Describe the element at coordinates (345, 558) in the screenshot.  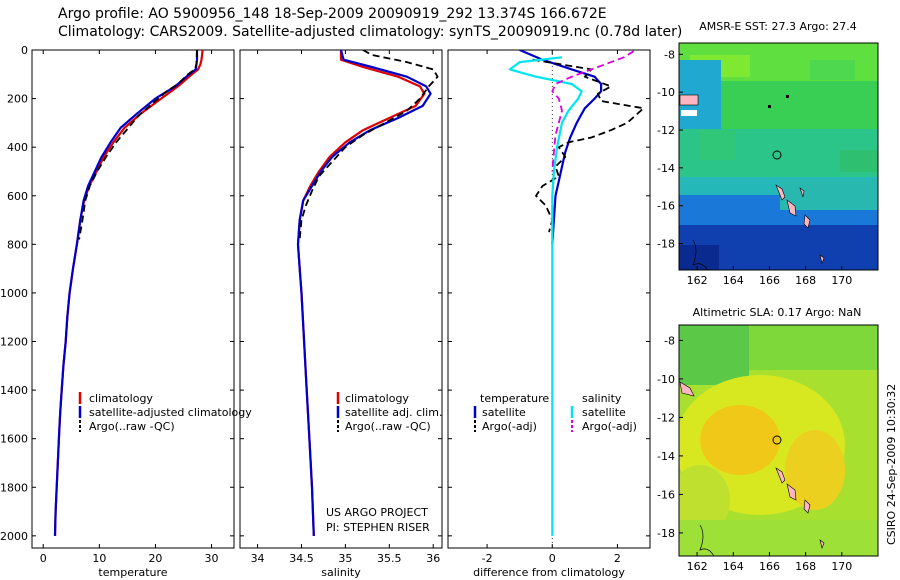
I see `x-tick-label: 35` at that location.